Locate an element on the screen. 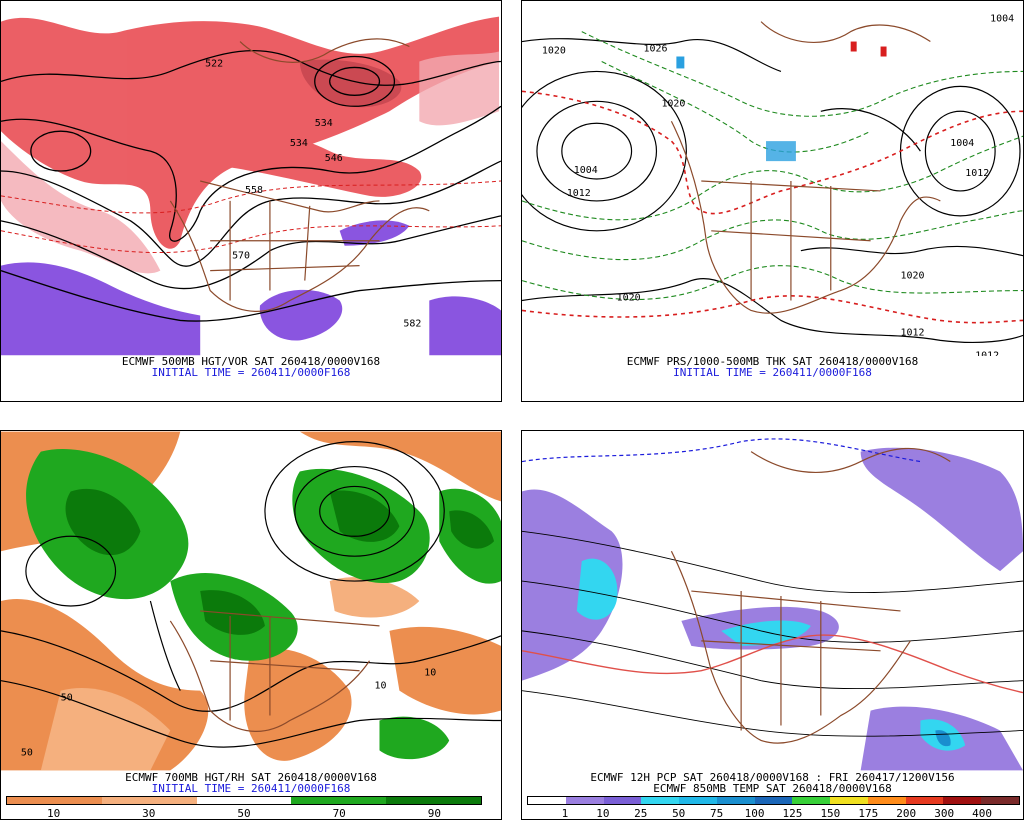 Image resolution: width=1024 pixels, height=820 pixels. colorbar-tick-label: 300 is located at coordinates (944, 813).